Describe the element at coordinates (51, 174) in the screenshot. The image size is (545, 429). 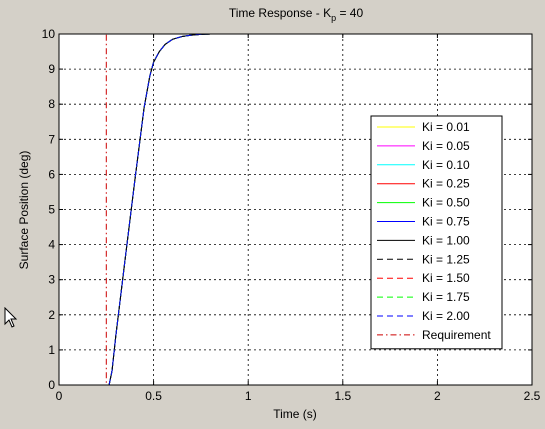
I see `y-tick-label: 6` at that location.